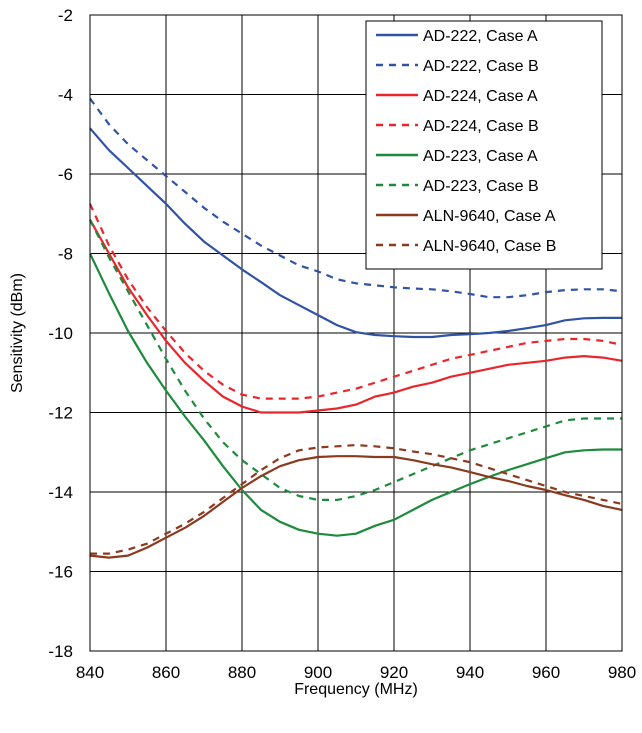 The width and height of the screenshot is (642, 733). What do you see at coordinates (90, 672) in the screenshot?
I see `x-tick-label: 840` at bounding box center [90, 672].